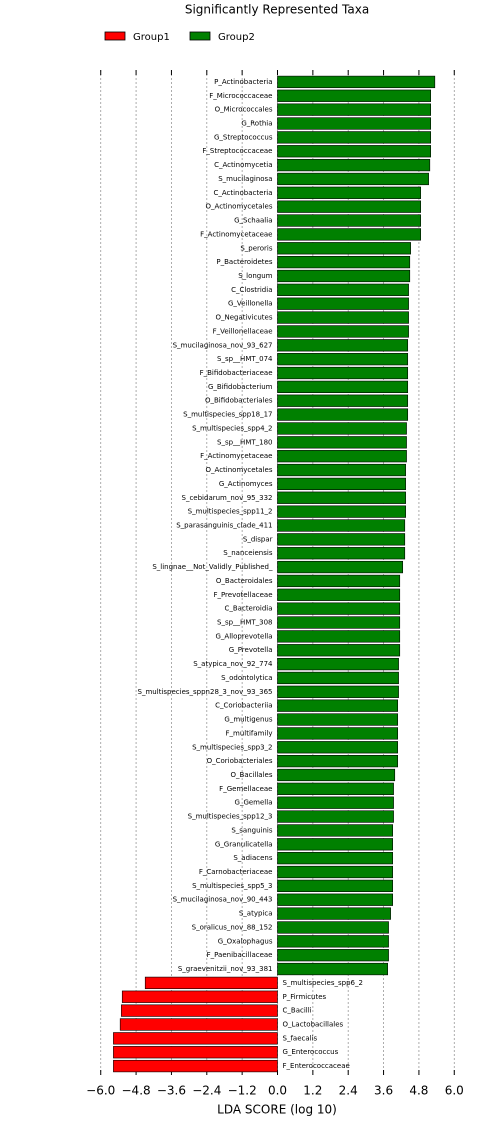  What do you see at coordinates (243, 706) in the screenshot?
I see `category-label: C_Coriobacteriia` at bounding box center [243, 706].